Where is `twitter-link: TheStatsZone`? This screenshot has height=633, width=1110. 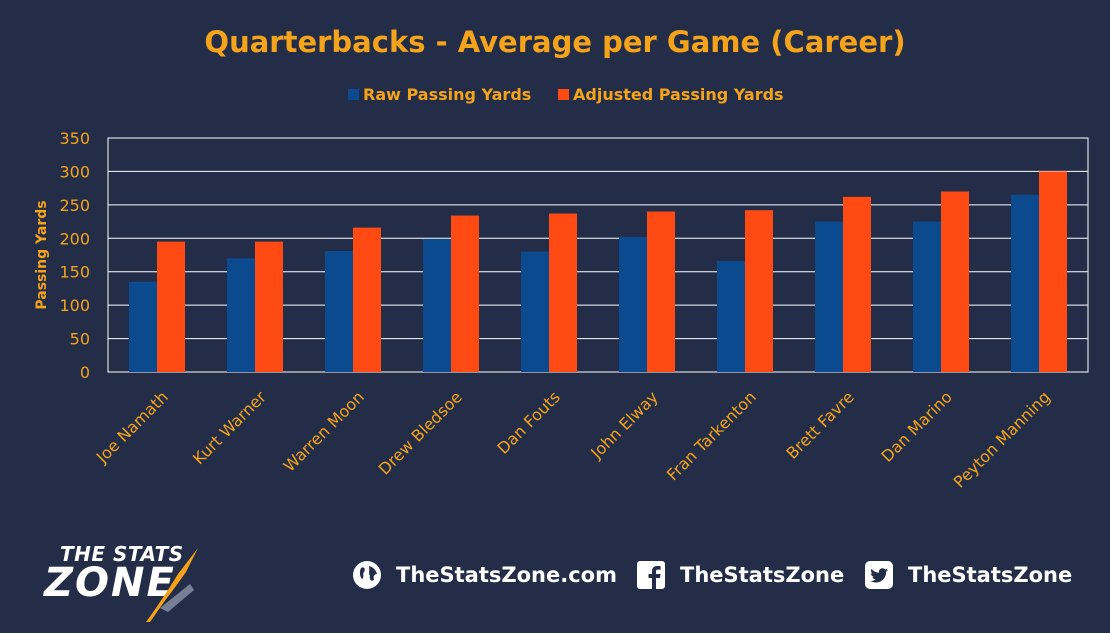 twitter-link: TheStatsZone is located at coordinates (968, 575).